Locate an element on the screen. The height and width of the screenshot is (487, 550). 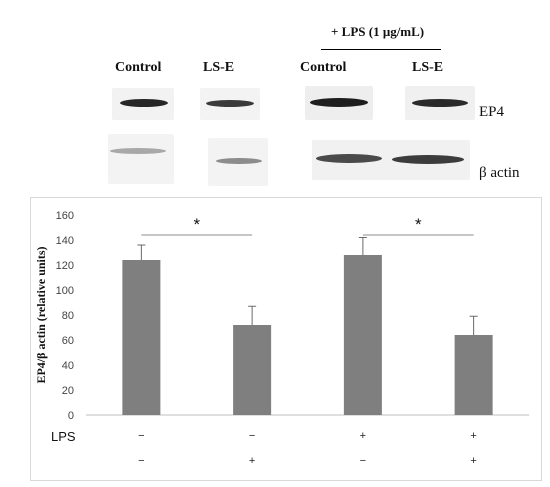
lps-bracket-line is located at coordinates (381, 49).